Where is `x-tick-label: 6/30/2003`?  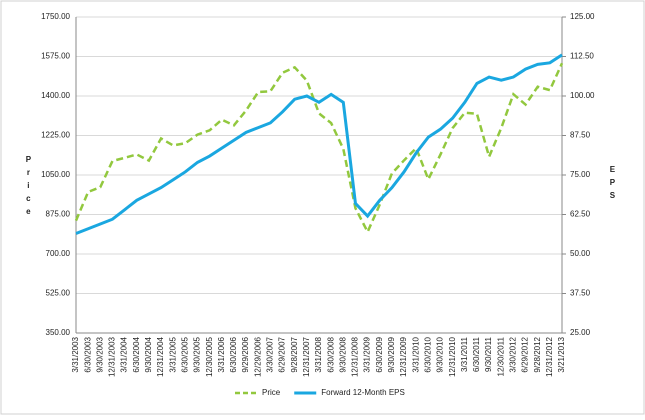 x-tick-label: 6/30/2003 is located at coordinates (87, 354).